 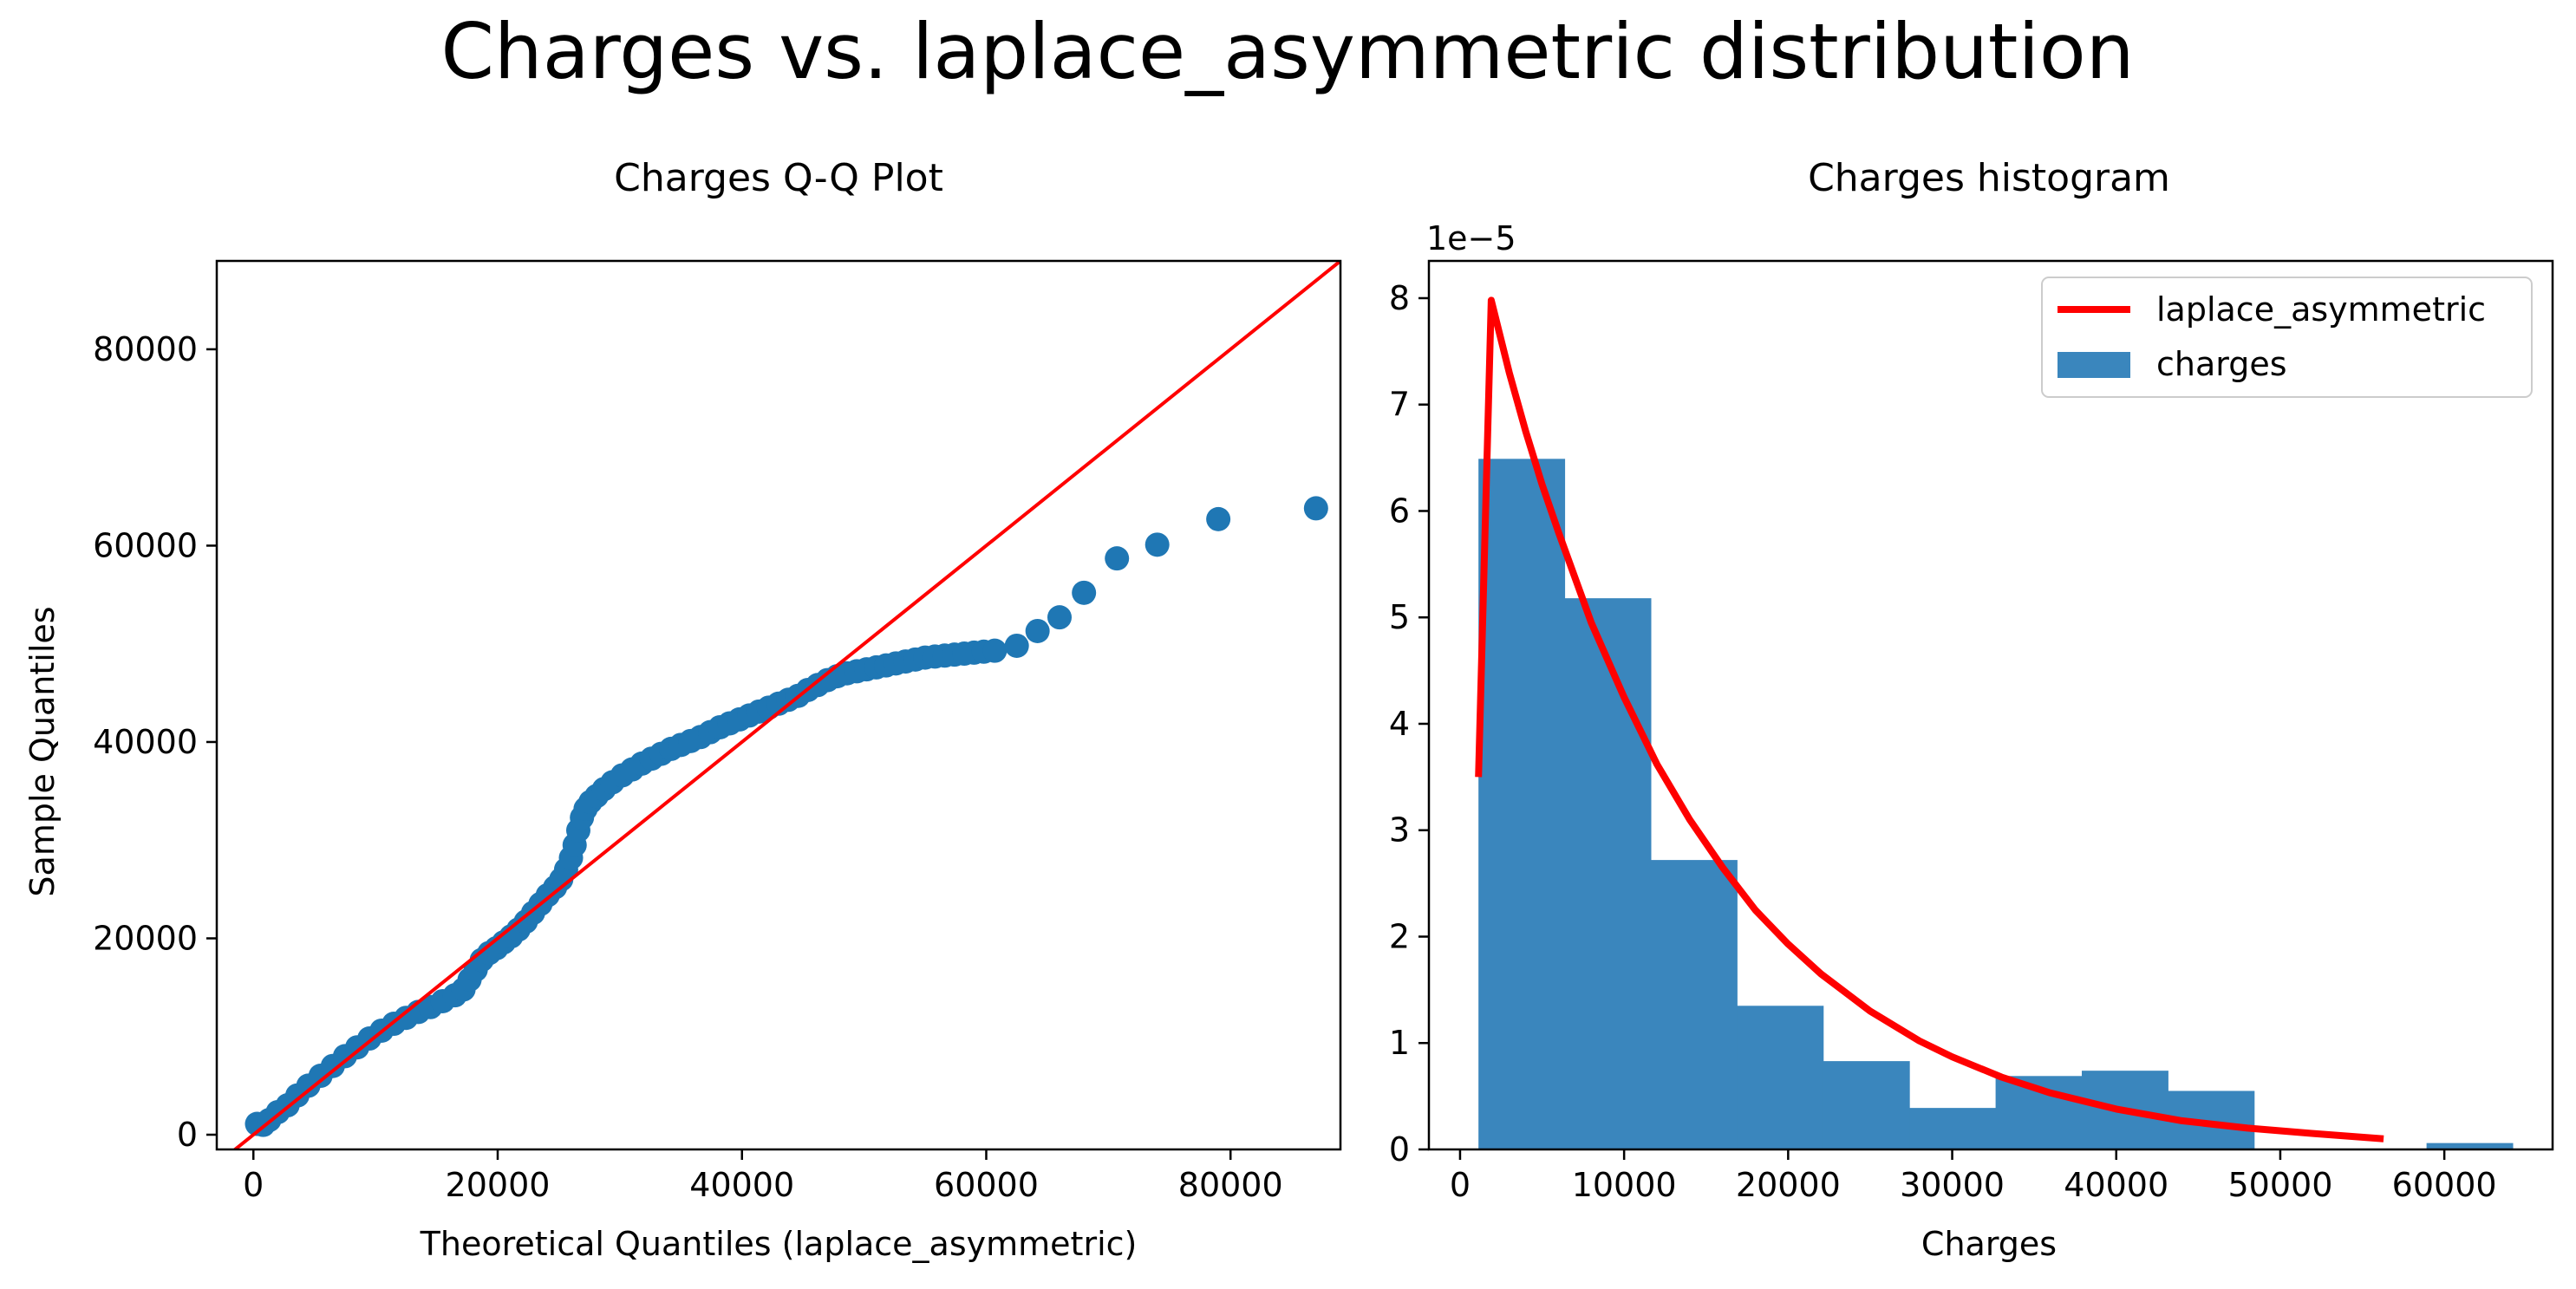 What do you see at coordinates (1399, 724) in the screenshot?
I see `histogram-y-tick-label: 4` at bounding box center [1399, 724].